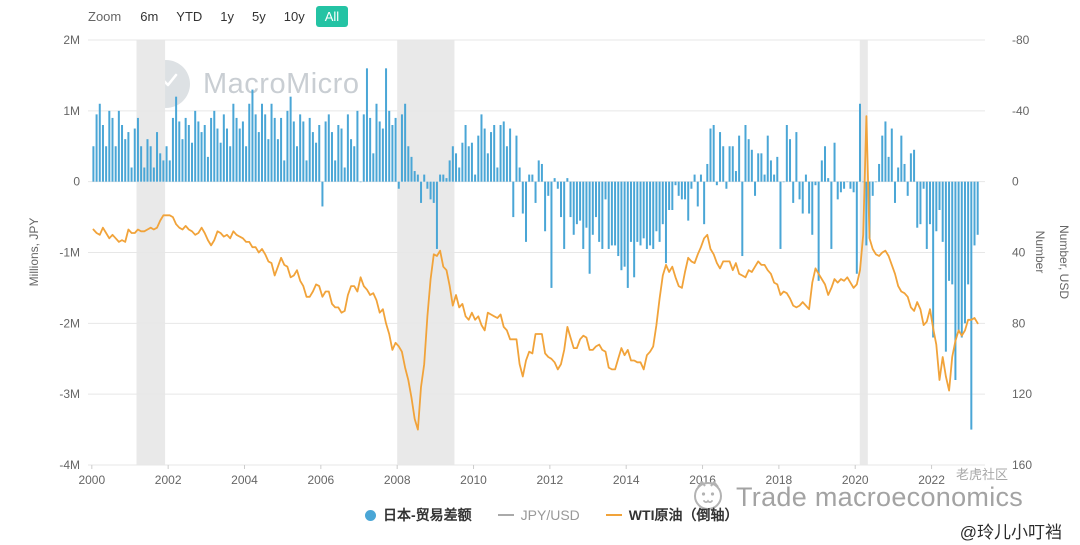 The height and width of the screenshot is (545, 1080). Describe the element at coordinates (397, 480) in the screenshot. I see `svg-text: 2008` at that location.